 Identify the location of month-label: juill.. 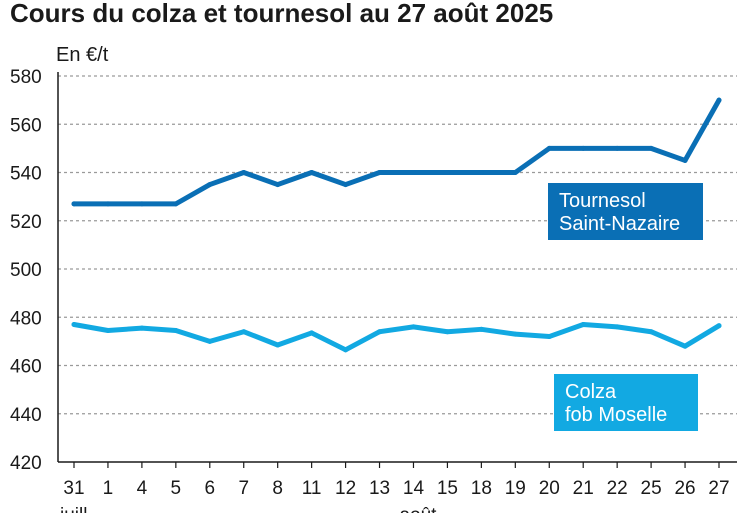
(76, 509).